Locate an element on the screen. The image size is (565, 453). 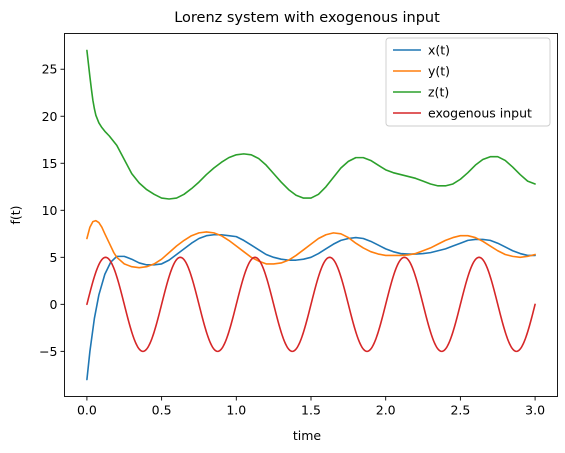
legend-label-z-t: z(t) is located at coordinates (438, 92).